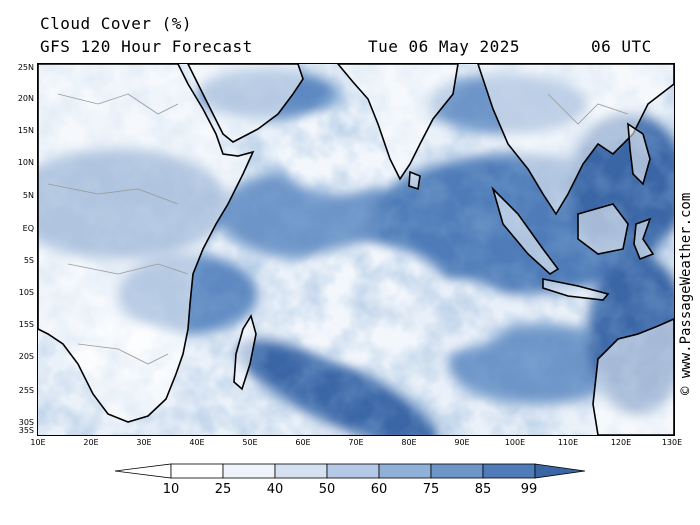  Describe the element at coordinates (575, 140) in the screenshot. I see `indochina-coastline` at that location.